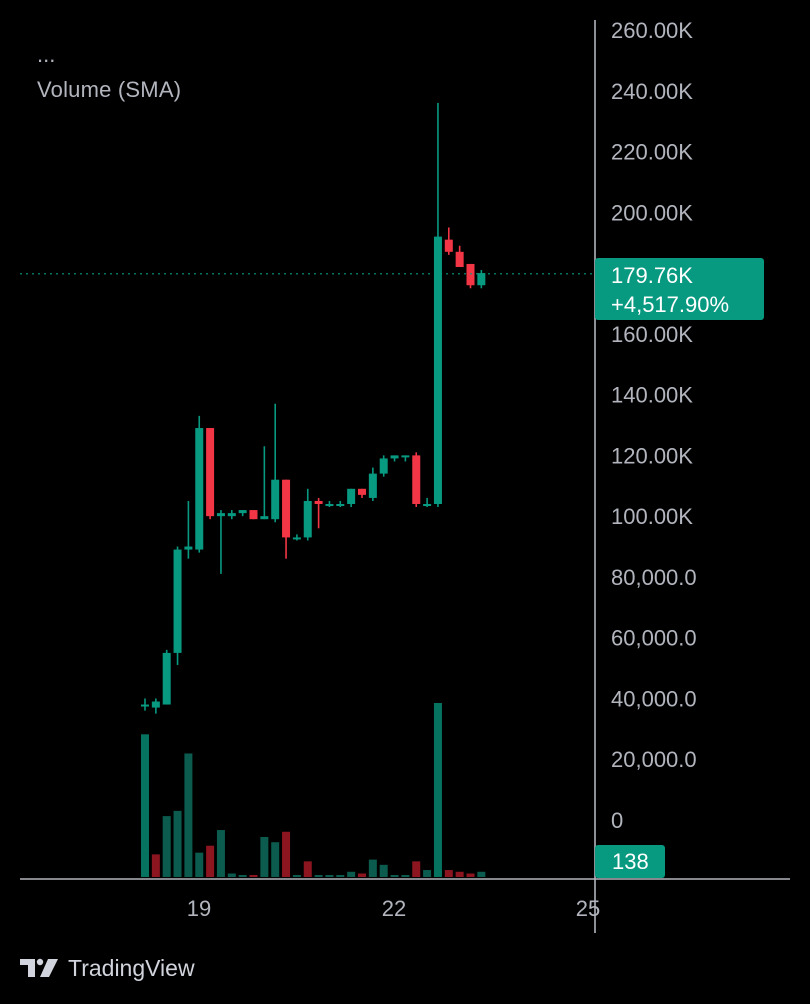 This screenshot has height=1004, width=810. I want to click on price-tick-label: 60,000.0, so click(654, 638).